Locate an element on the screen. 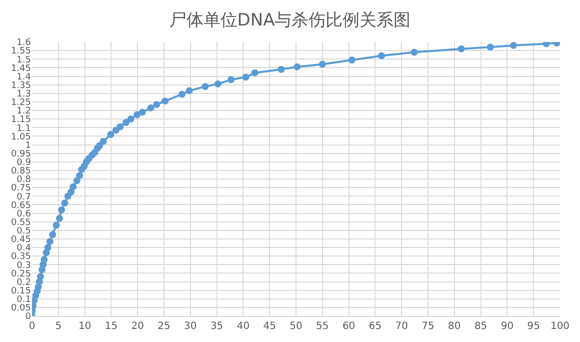 This screenshot has height=342, width=580. x-tick-label: 5 is located at coordinates (58, 326).